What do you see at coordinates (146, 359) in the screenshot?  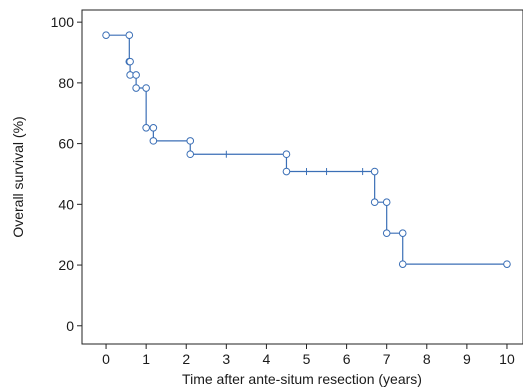 I see `x-tick-label: 1` at bounding box center [146, 359].